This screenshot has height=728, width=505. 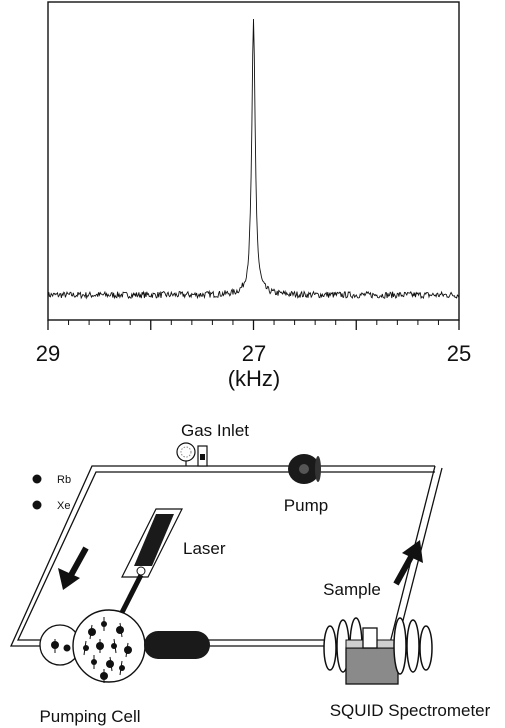 I want to click on legend-rb-label: Rb, so click(x=64, y=480).